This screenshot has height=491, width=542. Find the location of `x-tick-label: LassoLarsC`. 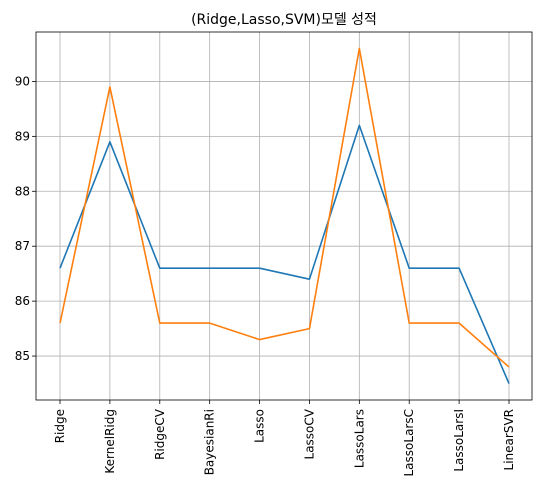

x-tick-label: LassoLarsC is located at coordinates (409, 443).